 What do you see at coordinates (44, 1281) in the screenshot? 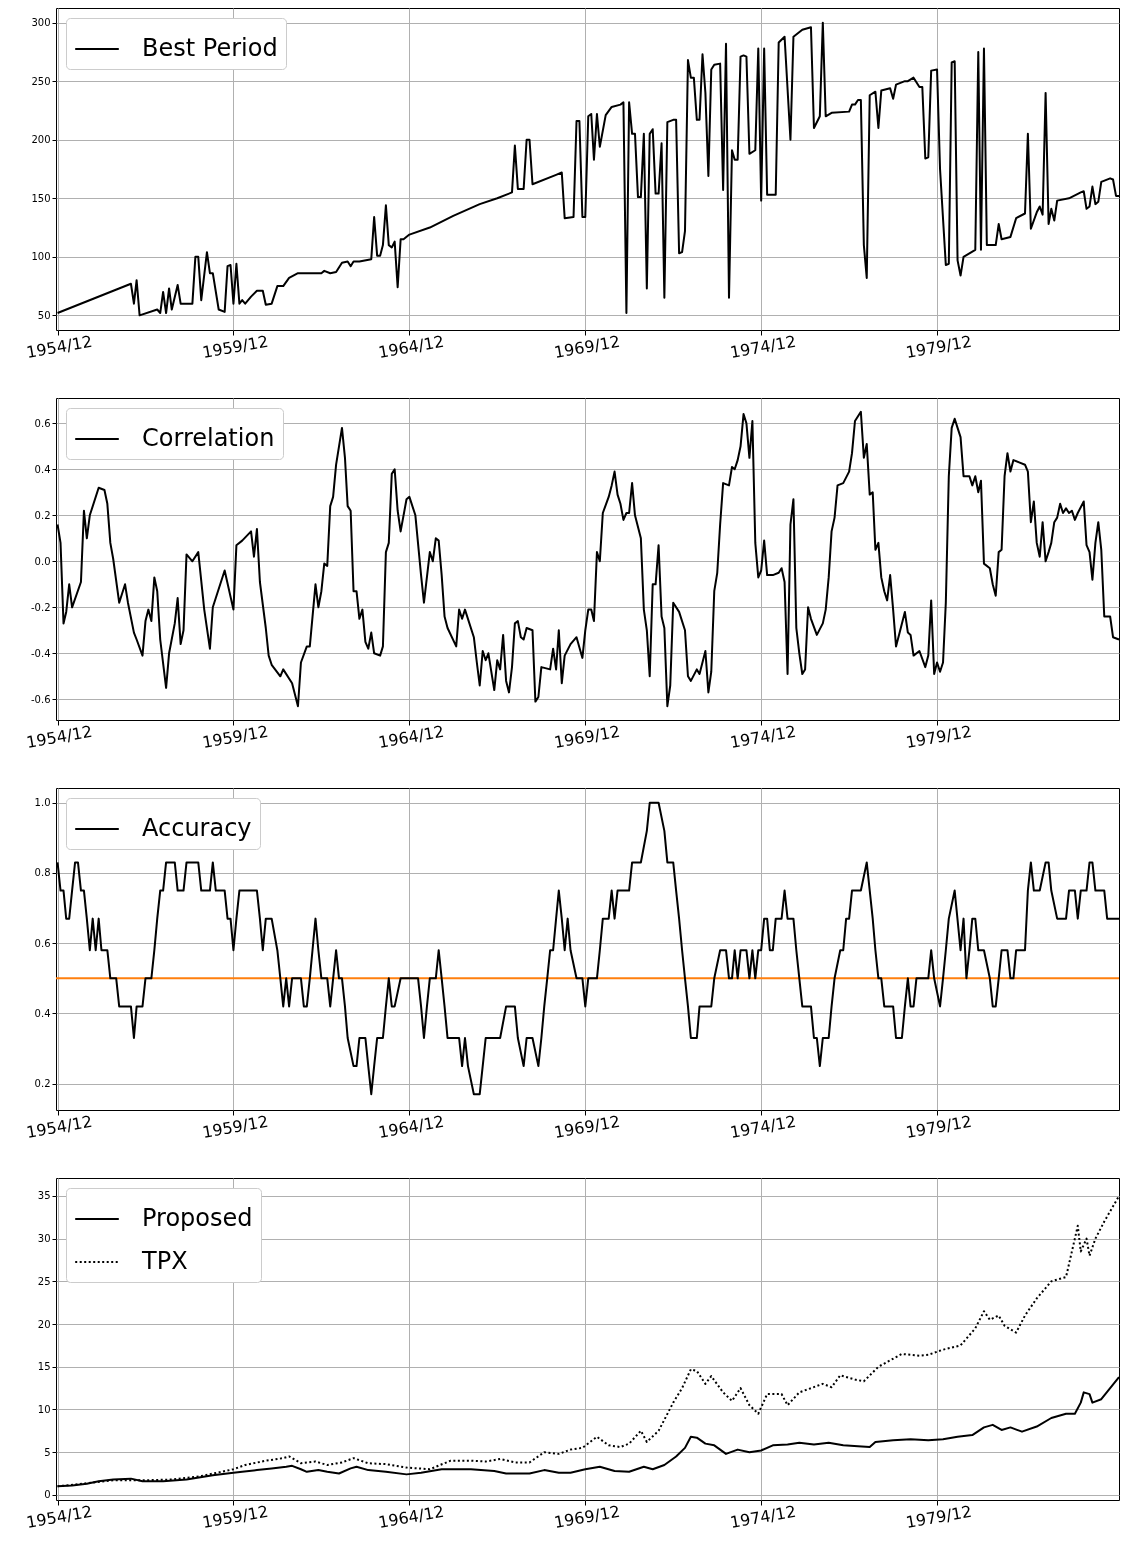
I see `y-tick-label: 25` at bounding box center [44, 1281].